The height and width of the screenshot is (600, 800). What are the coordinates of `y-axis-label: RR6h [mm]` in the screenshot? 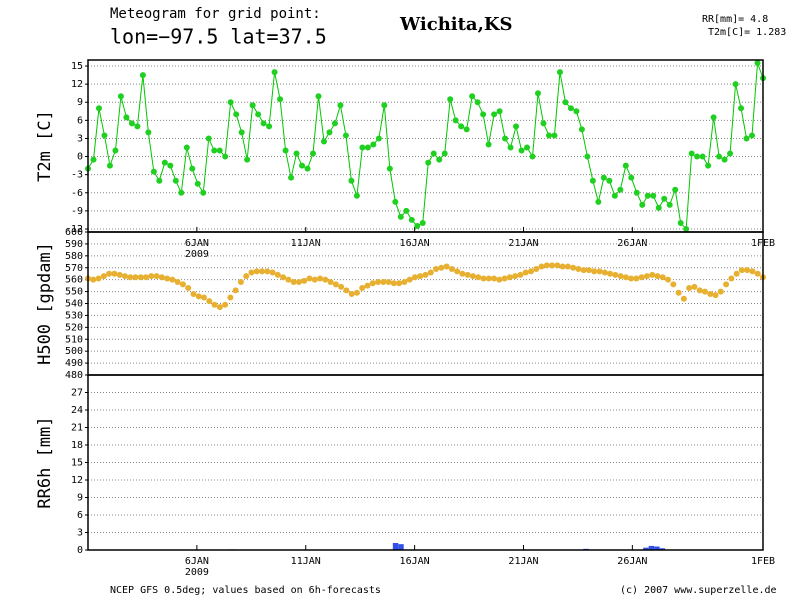 It's located at (45, 462).